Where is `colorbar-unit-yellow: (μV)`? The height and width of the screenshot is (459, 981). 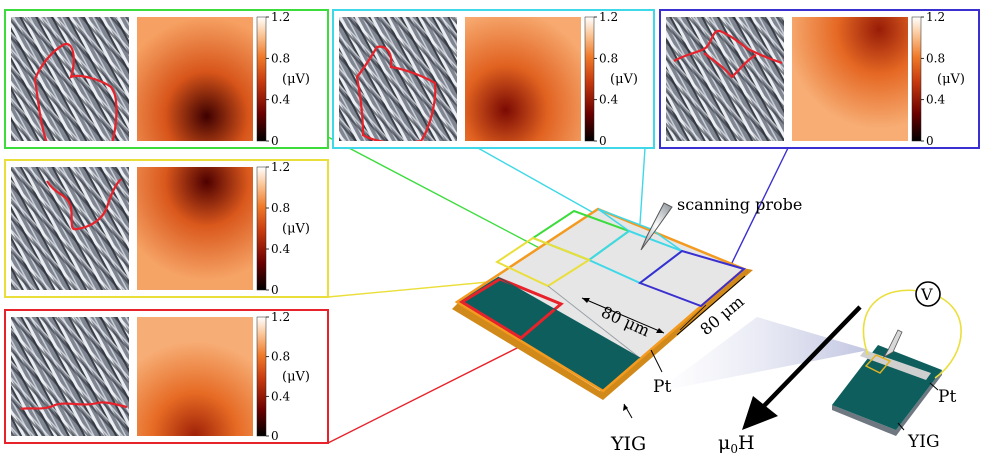 colorbar-unit-yellow: (μV) is located at coordinates (296, 229).